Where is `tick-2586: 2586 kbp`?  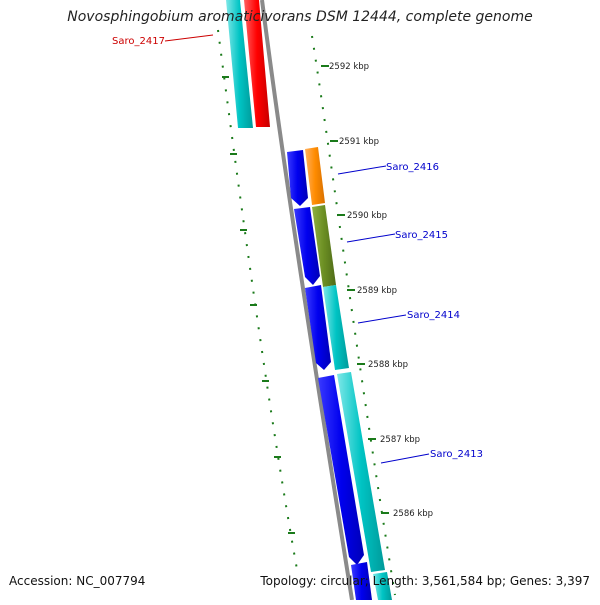
tick-2586: 2586 kbp is located at coordinates (407, 514).